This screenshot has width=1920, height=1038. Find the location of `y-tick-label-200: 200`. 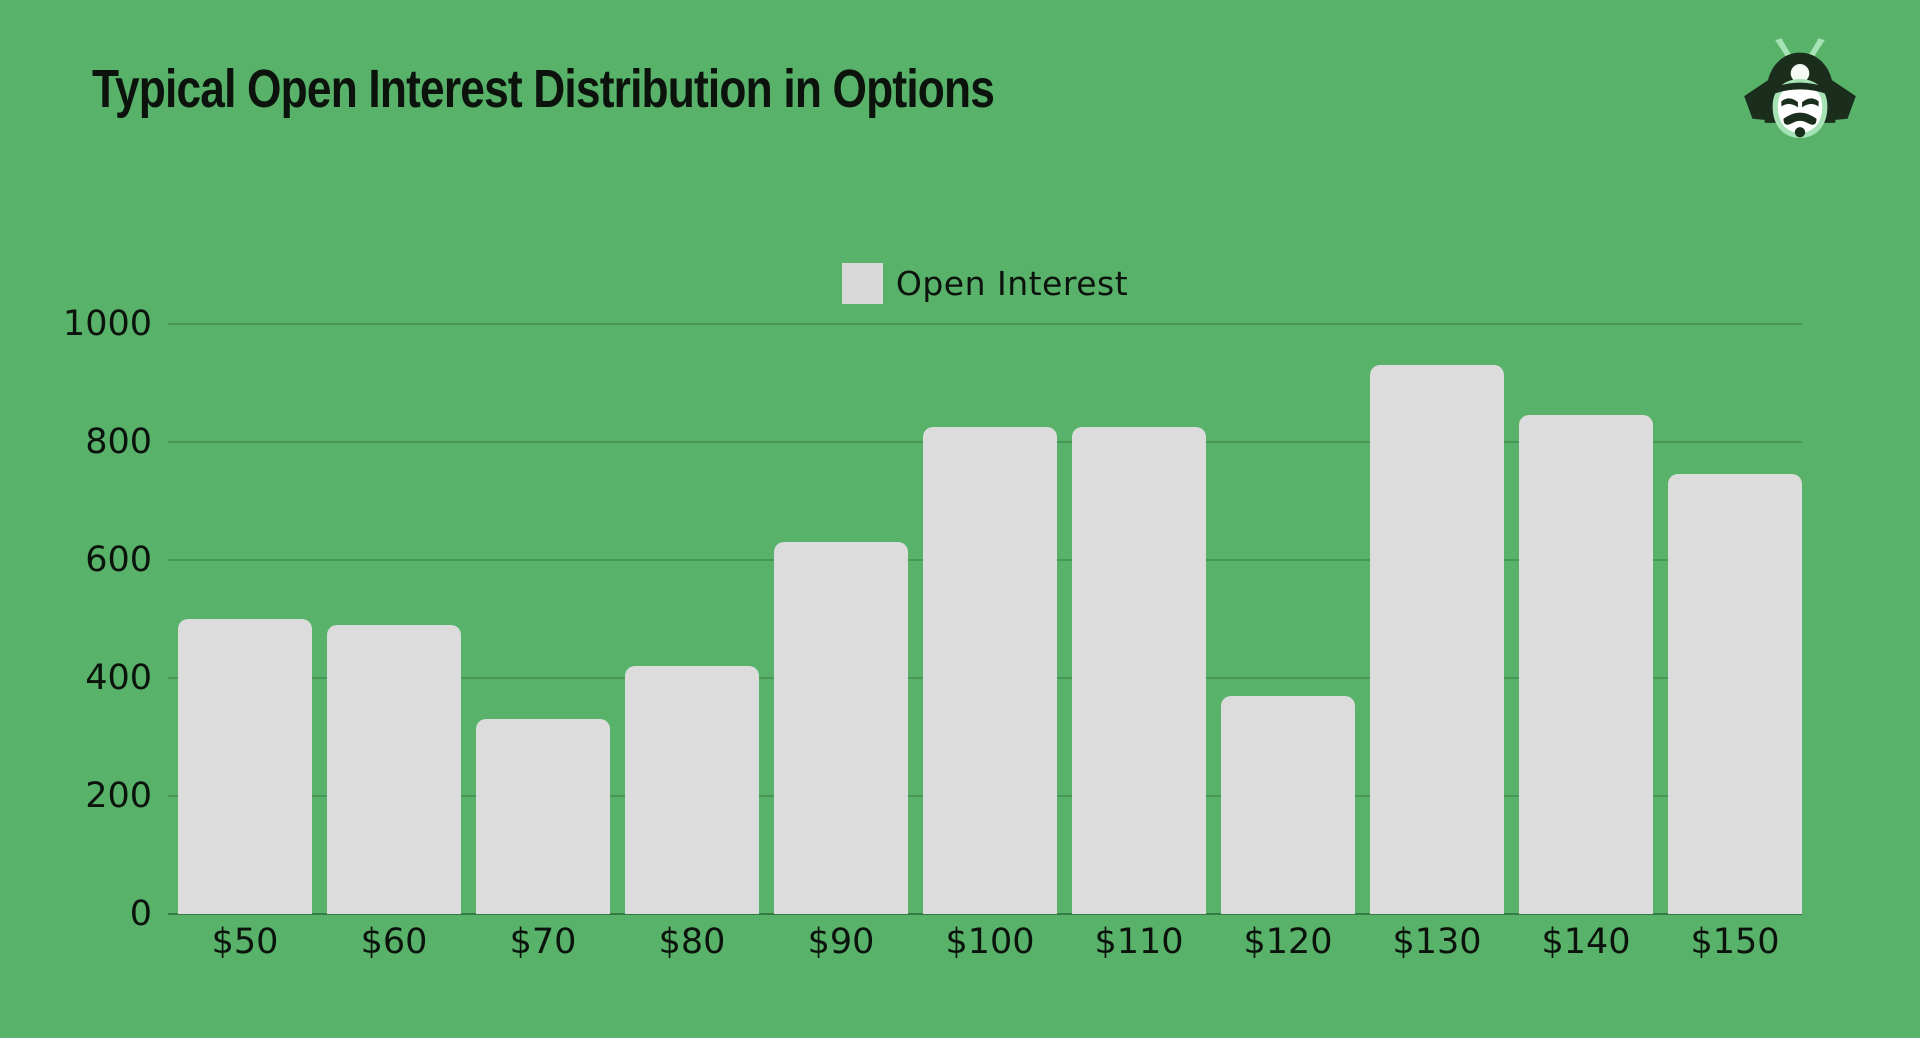

y-tick-label-200: 200 is located at coordinates (118, 796).